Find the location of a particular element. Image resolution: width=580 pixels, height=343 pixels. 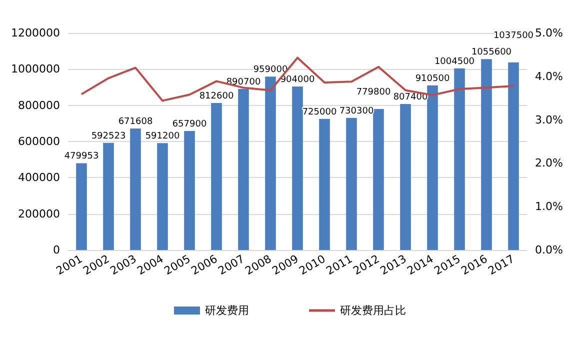

data-label: 1004500 is located at coordinates (454, 61).